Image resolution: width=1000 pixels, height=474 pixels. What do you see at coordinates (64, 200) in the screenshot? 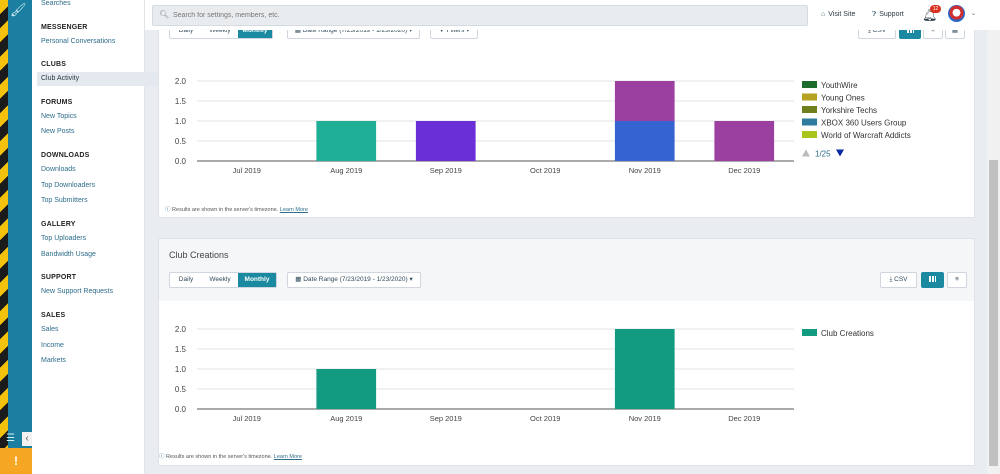
I see `sidebar-item-top-submitters: Top Submitters` at bounding box center [64, 200].